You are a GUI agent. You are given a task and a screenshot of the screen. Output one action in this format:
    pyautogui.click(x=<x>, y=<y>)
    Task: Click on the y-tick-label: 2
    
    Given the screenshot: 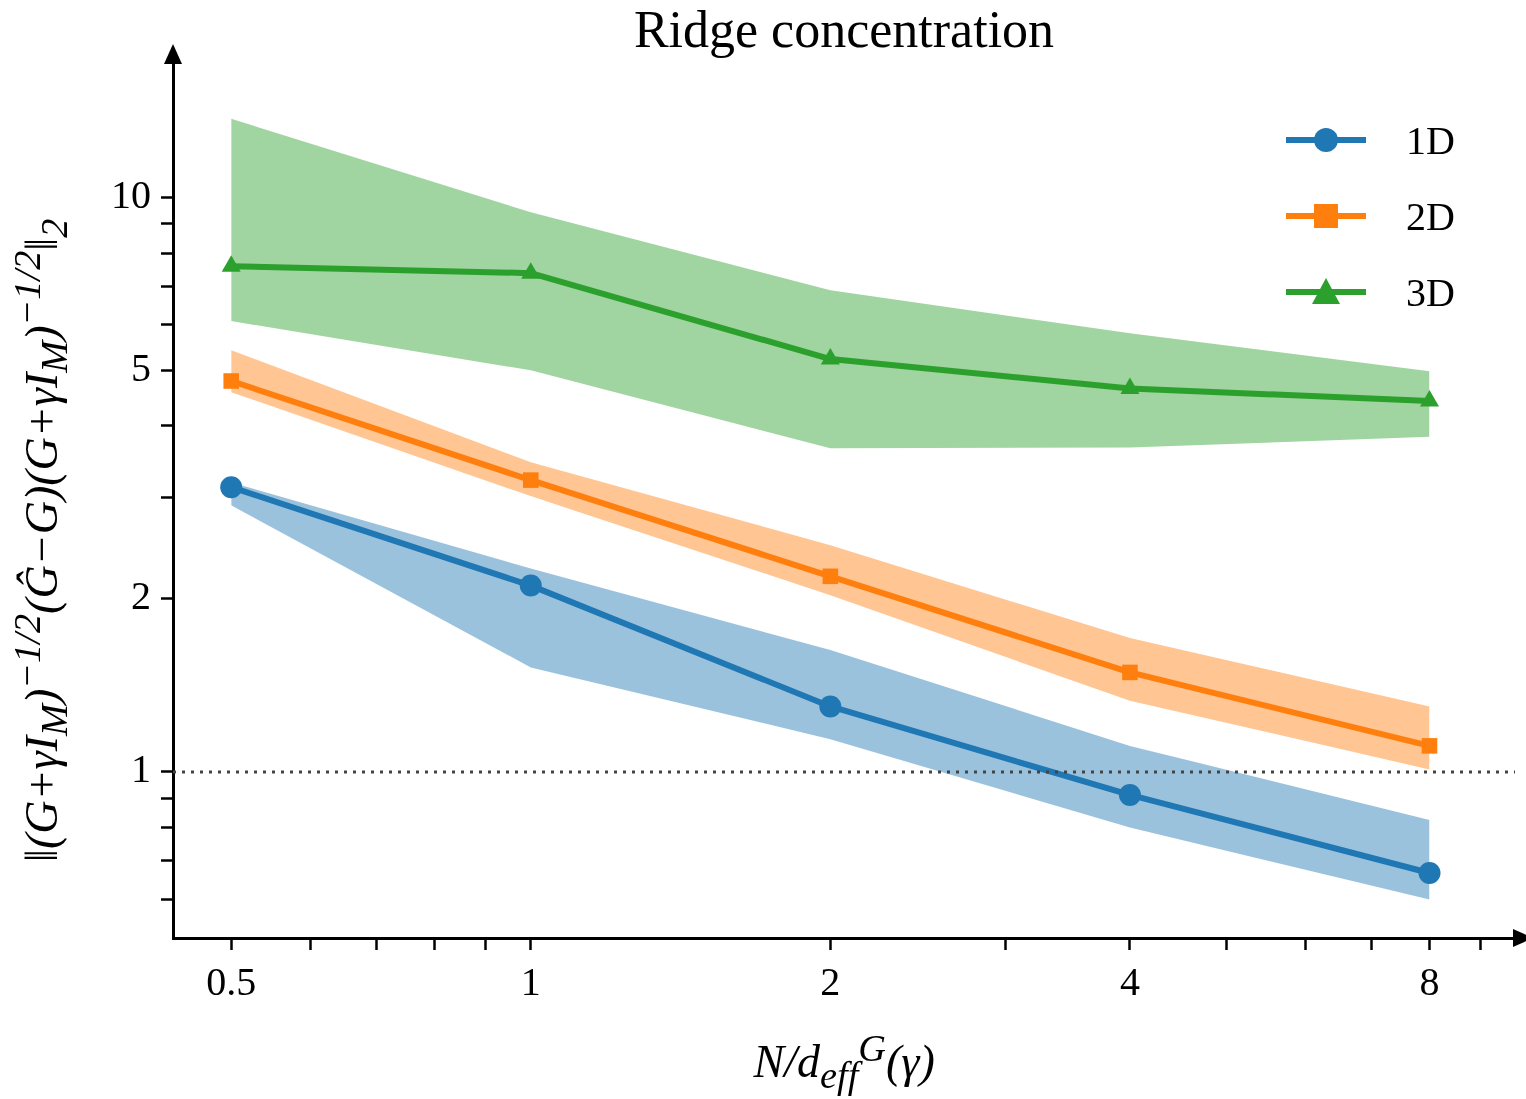 What is the action you would take?
    pyautogui.click(x=141, y=596)
    